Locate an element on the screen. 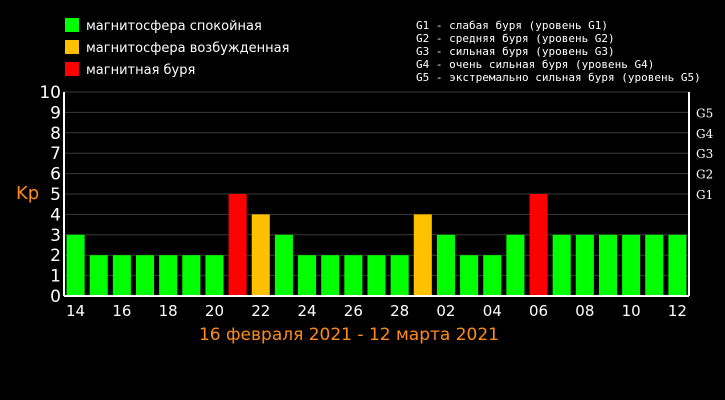 This screenshot has width=725, height=400. x-axis-label: 16 февраля 2021 - 12 марта 2021 is located at coordinates (349, 335).